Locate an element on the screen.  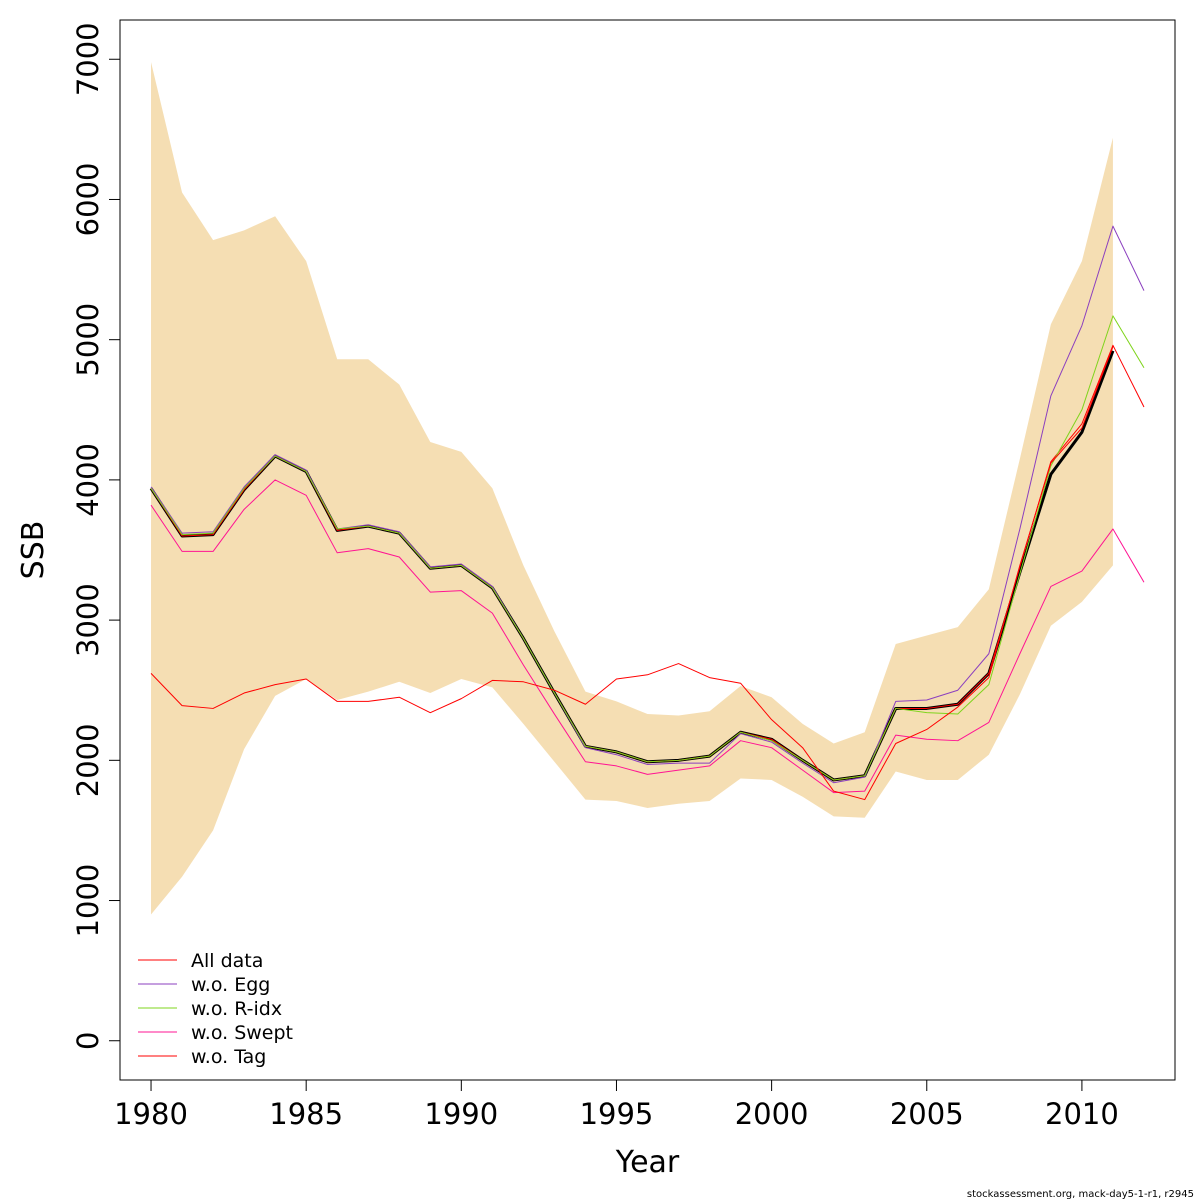
legend-label-w-o-swept: w.o. Swept is located at coordinates (242, 1033).